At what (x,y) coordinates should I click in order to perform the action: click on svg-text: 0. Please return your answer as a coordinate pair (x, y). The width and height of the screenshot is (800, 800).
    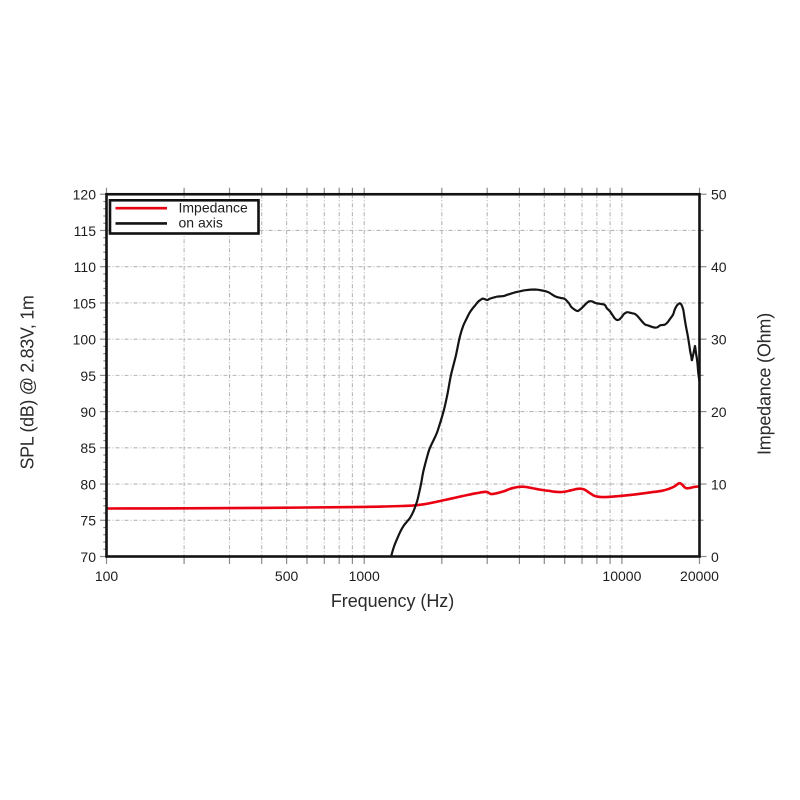
    Looking at the image, I should click on (715, 557).